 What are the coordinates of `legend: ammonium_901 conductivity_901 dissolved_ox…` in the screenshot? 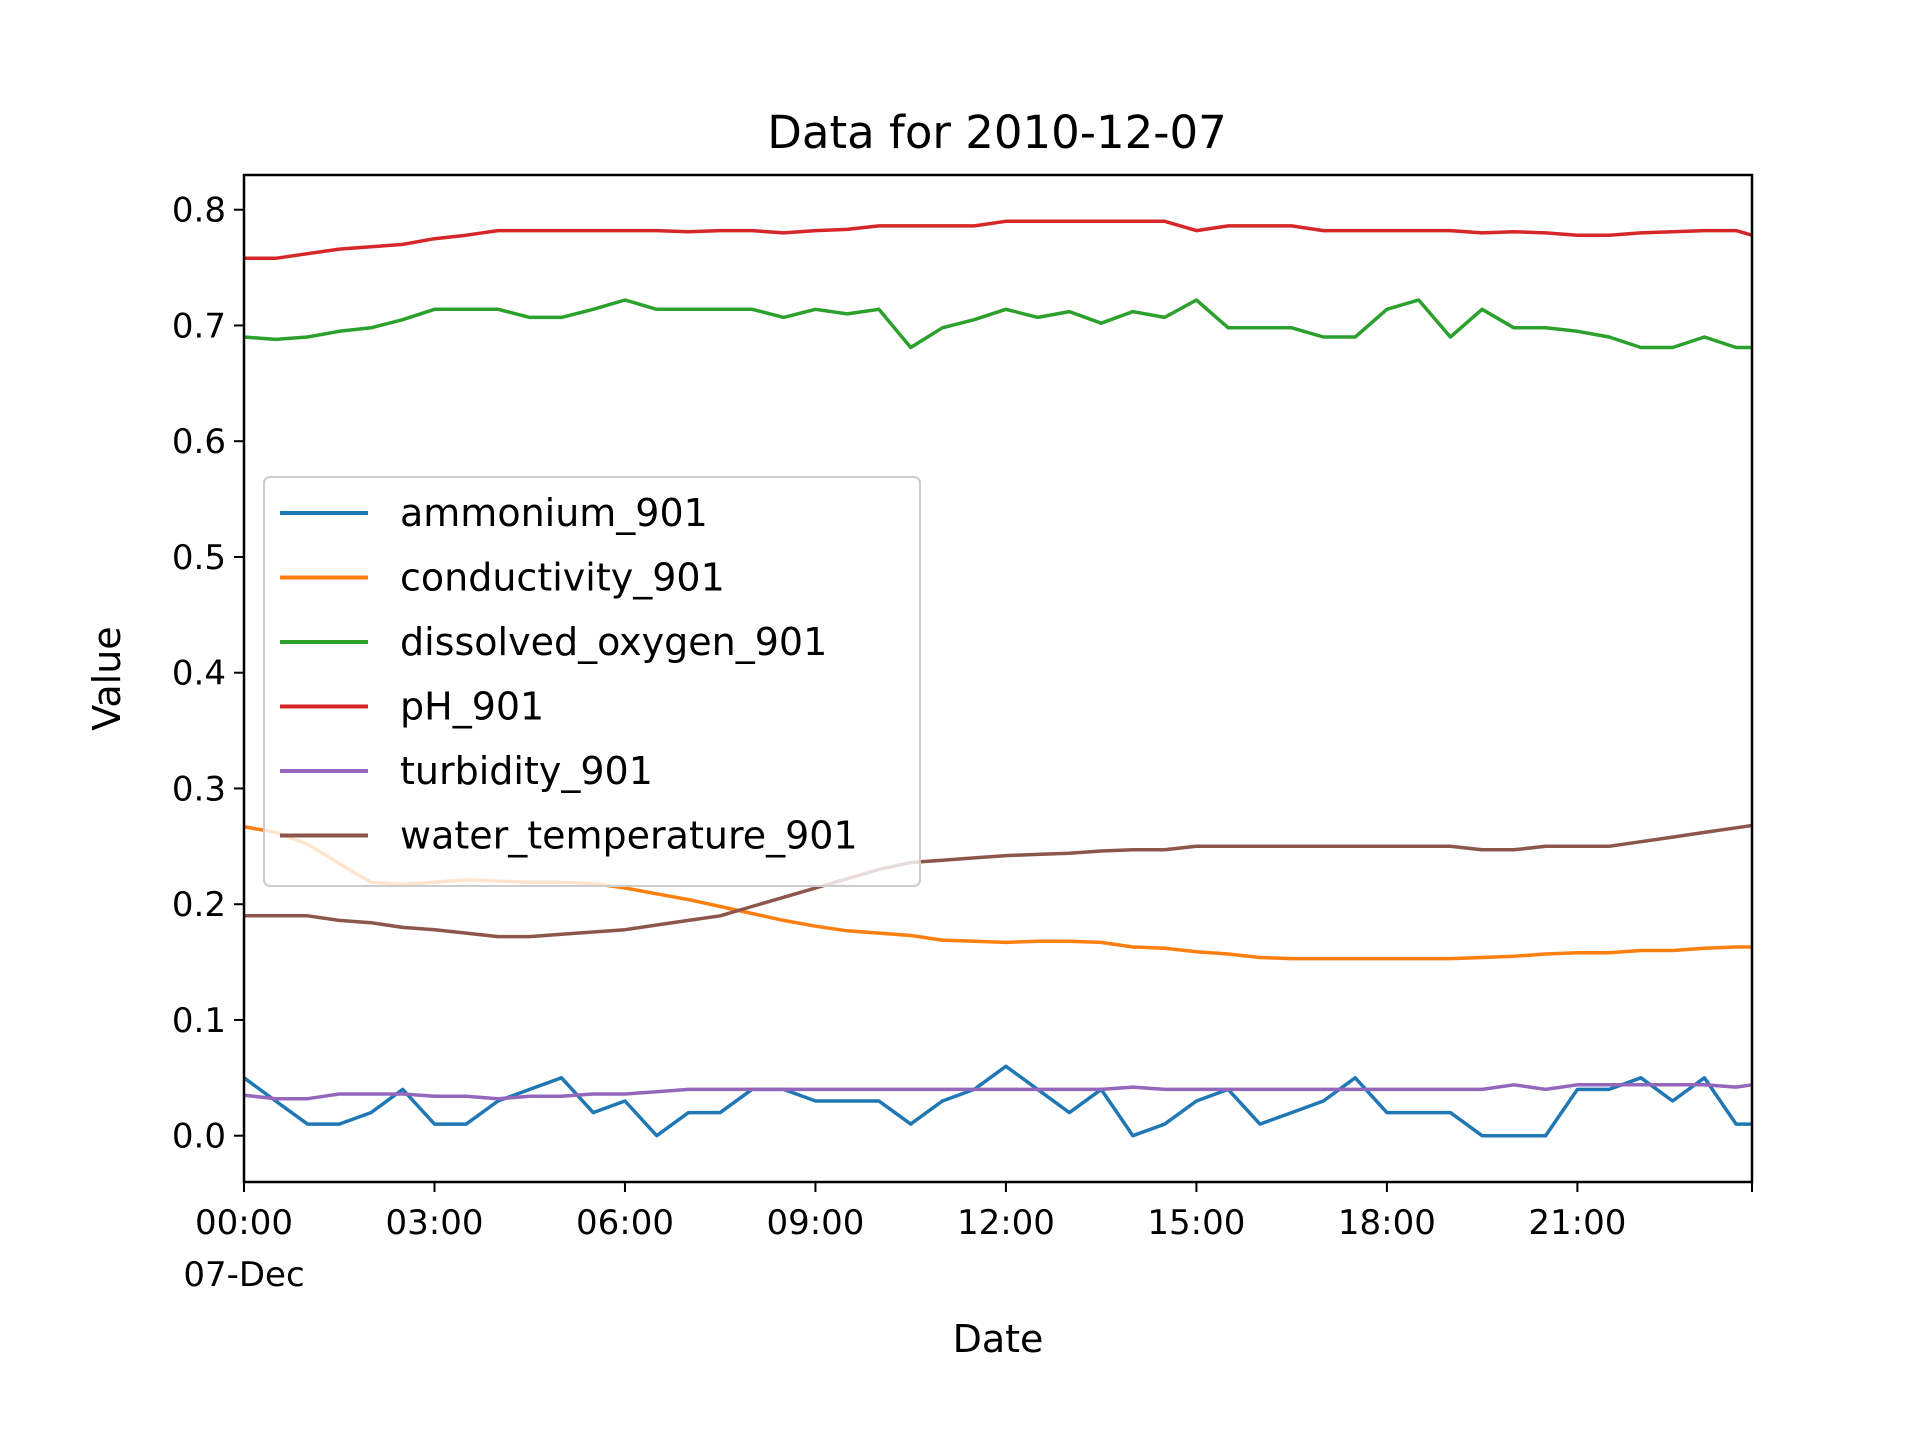 It's located at (592, 681).